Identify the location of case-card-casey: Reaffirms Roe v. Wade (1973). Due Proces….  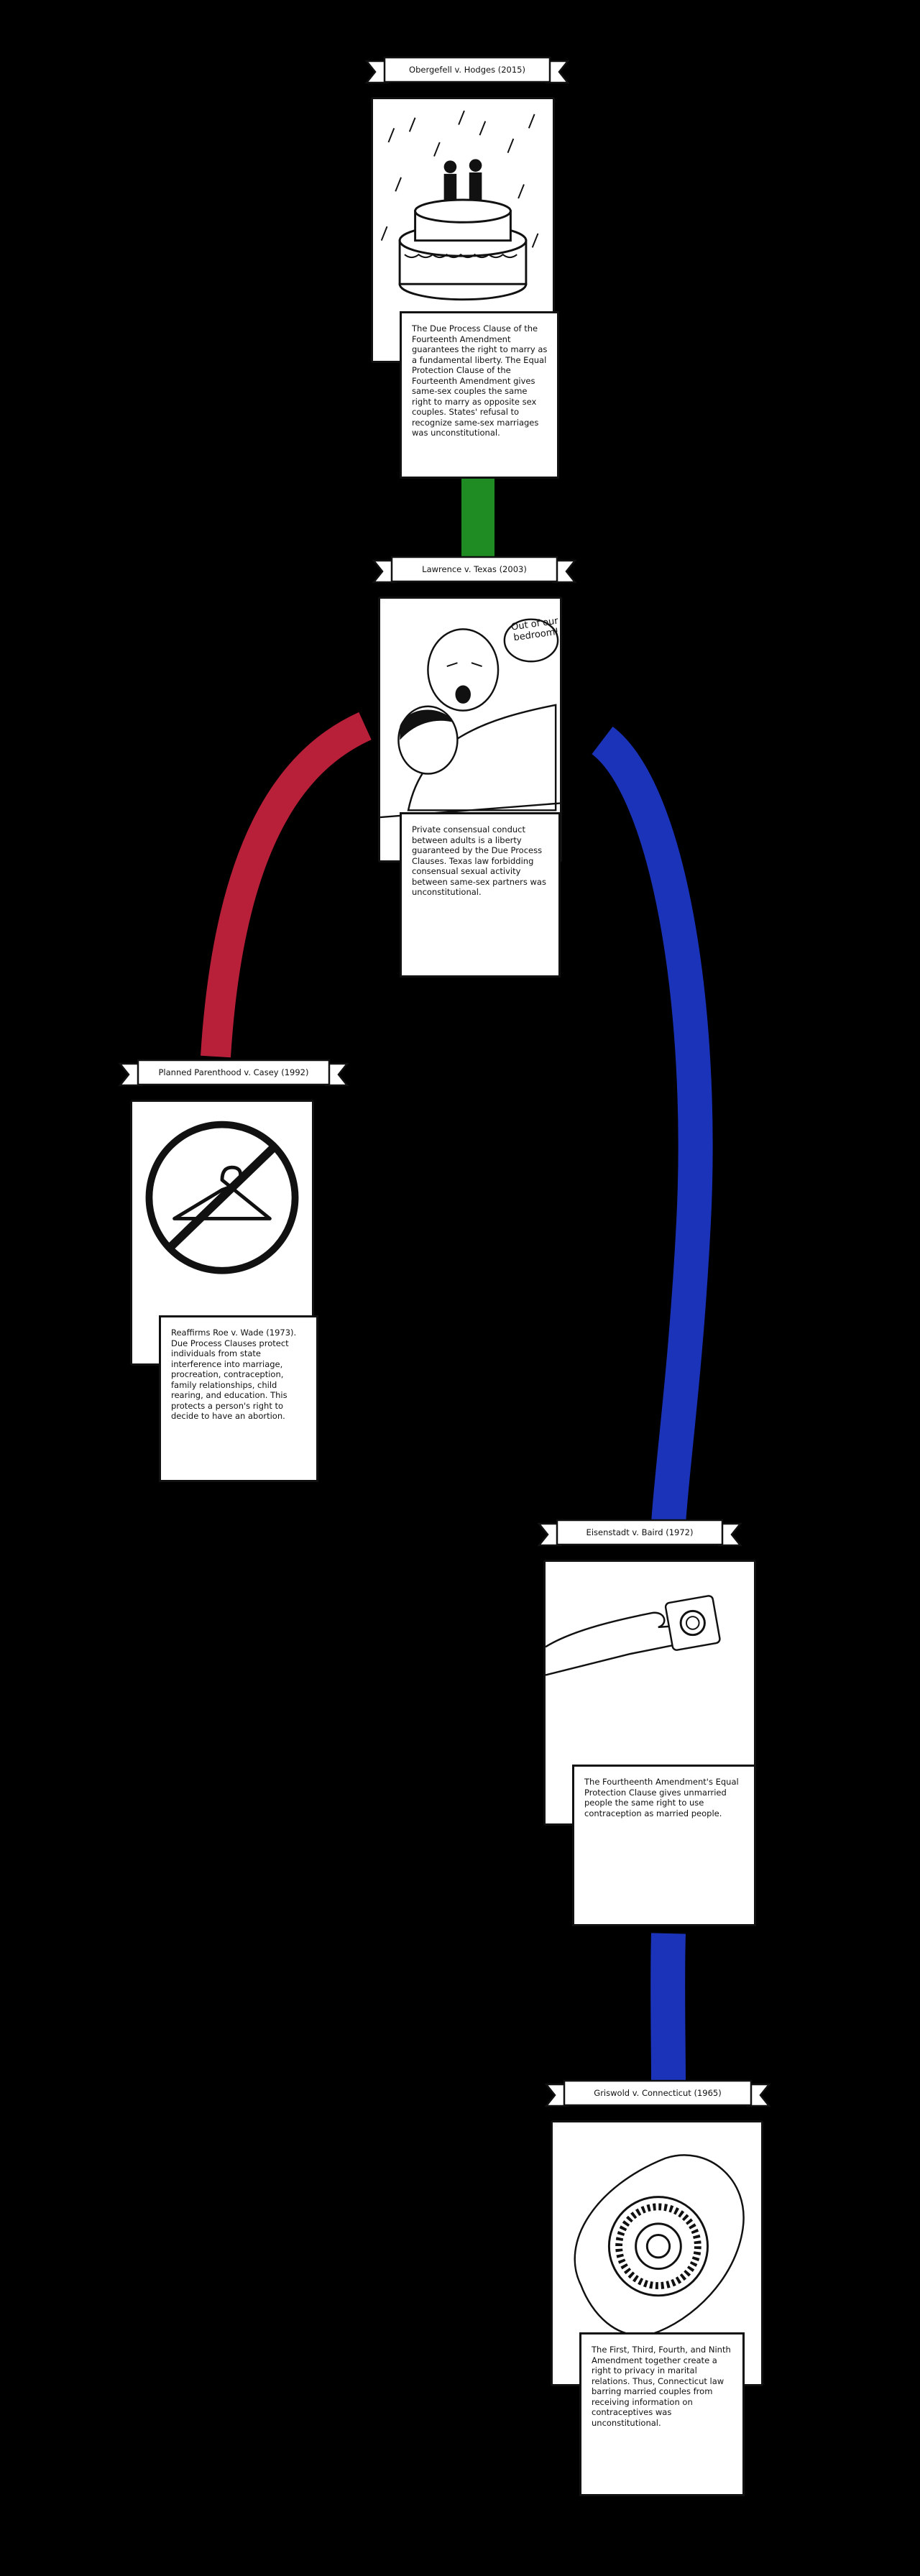
(244, 1272).